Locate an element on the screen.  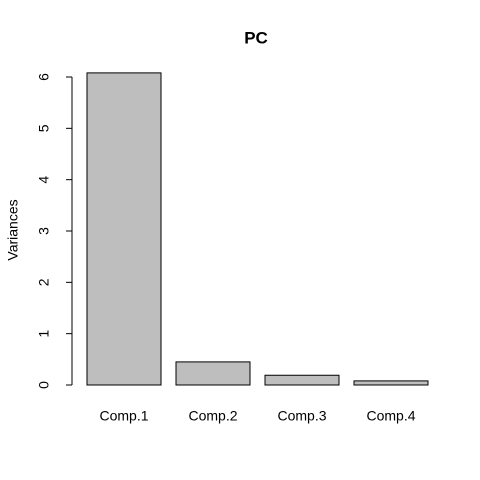
y-tick-label: 0 is located at coordinates (44, 385).